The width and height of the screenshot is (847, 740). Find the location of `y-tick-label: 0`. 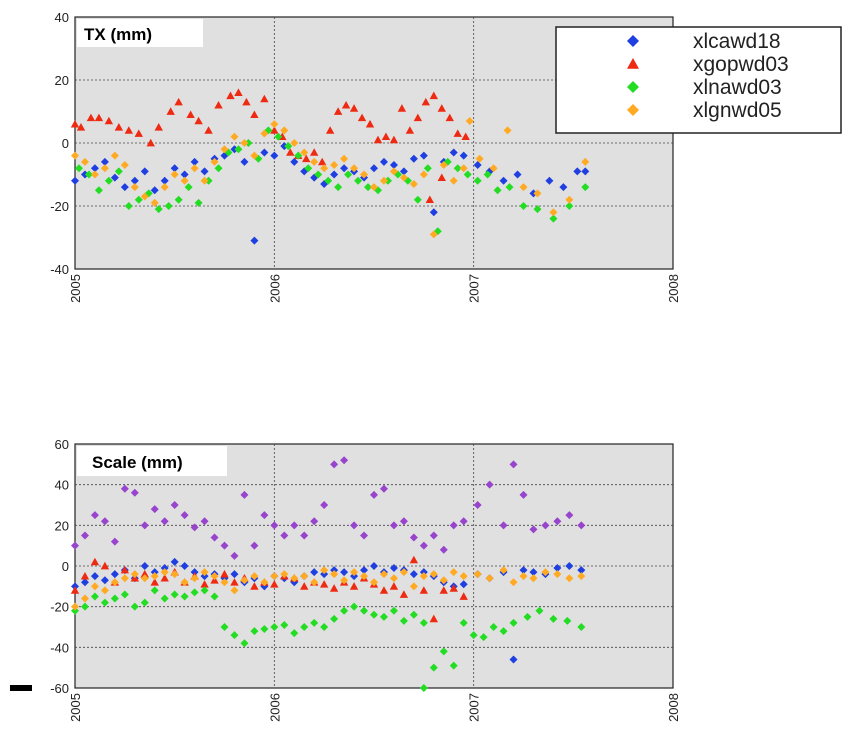

y-tick-label: 0 is located at coordinates (65, 143).